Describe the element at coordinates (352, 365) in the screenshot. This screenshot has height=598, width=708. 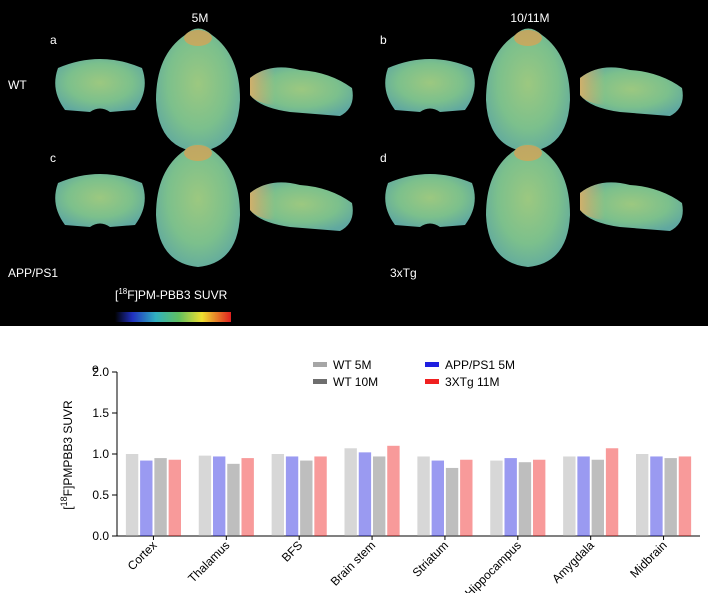
I see `legend-label: WT 5M` at that location.